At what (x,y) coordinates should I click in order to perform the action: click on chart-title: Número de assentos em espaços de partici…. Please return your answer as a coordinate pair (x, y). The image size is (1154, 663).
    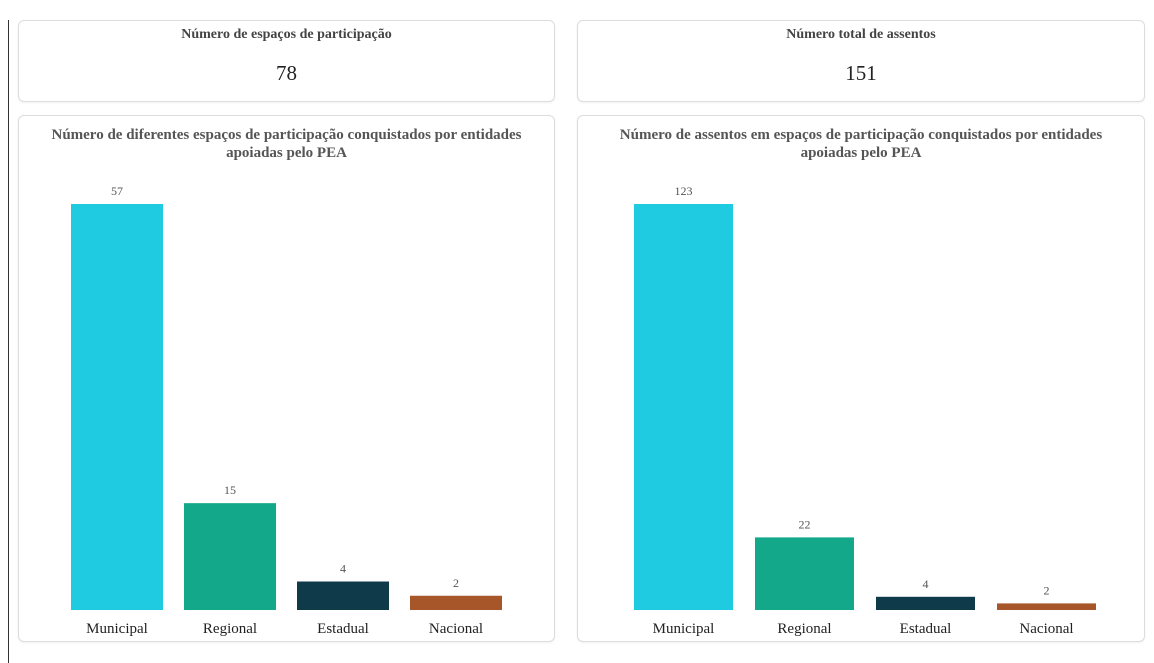
    Looking at the image, I should click on (861, 144).